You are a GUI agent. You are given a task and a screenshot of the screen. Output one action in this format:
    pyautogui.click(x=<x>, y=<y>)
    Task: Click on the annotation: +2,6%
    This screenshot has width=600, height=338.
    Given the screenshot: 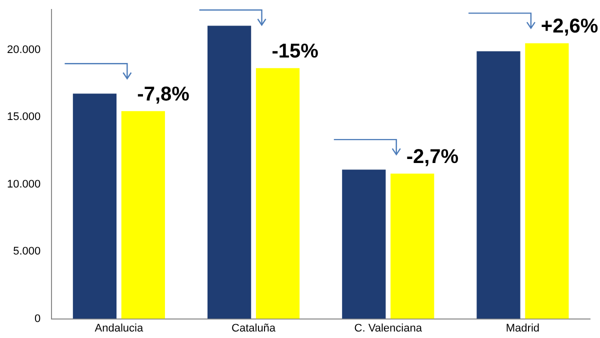 What is the action you would take?
    pyautogui.click(x=569, y=27)
    